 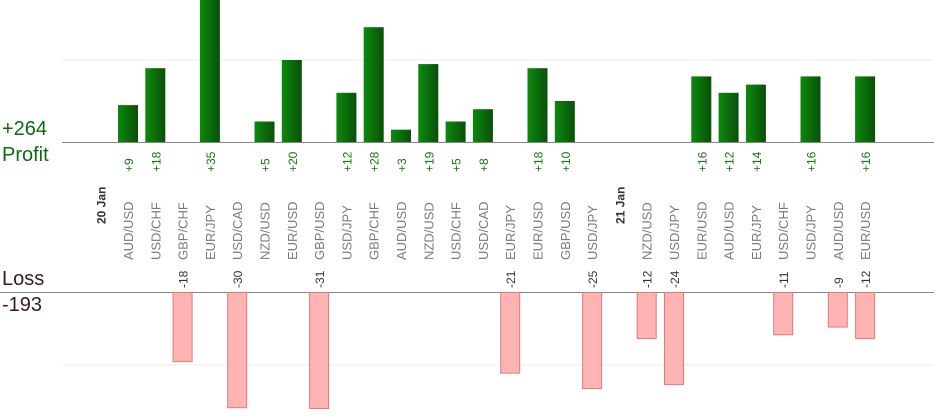 I want to click on profit-value-label: +8, so click(x=484, y=165).